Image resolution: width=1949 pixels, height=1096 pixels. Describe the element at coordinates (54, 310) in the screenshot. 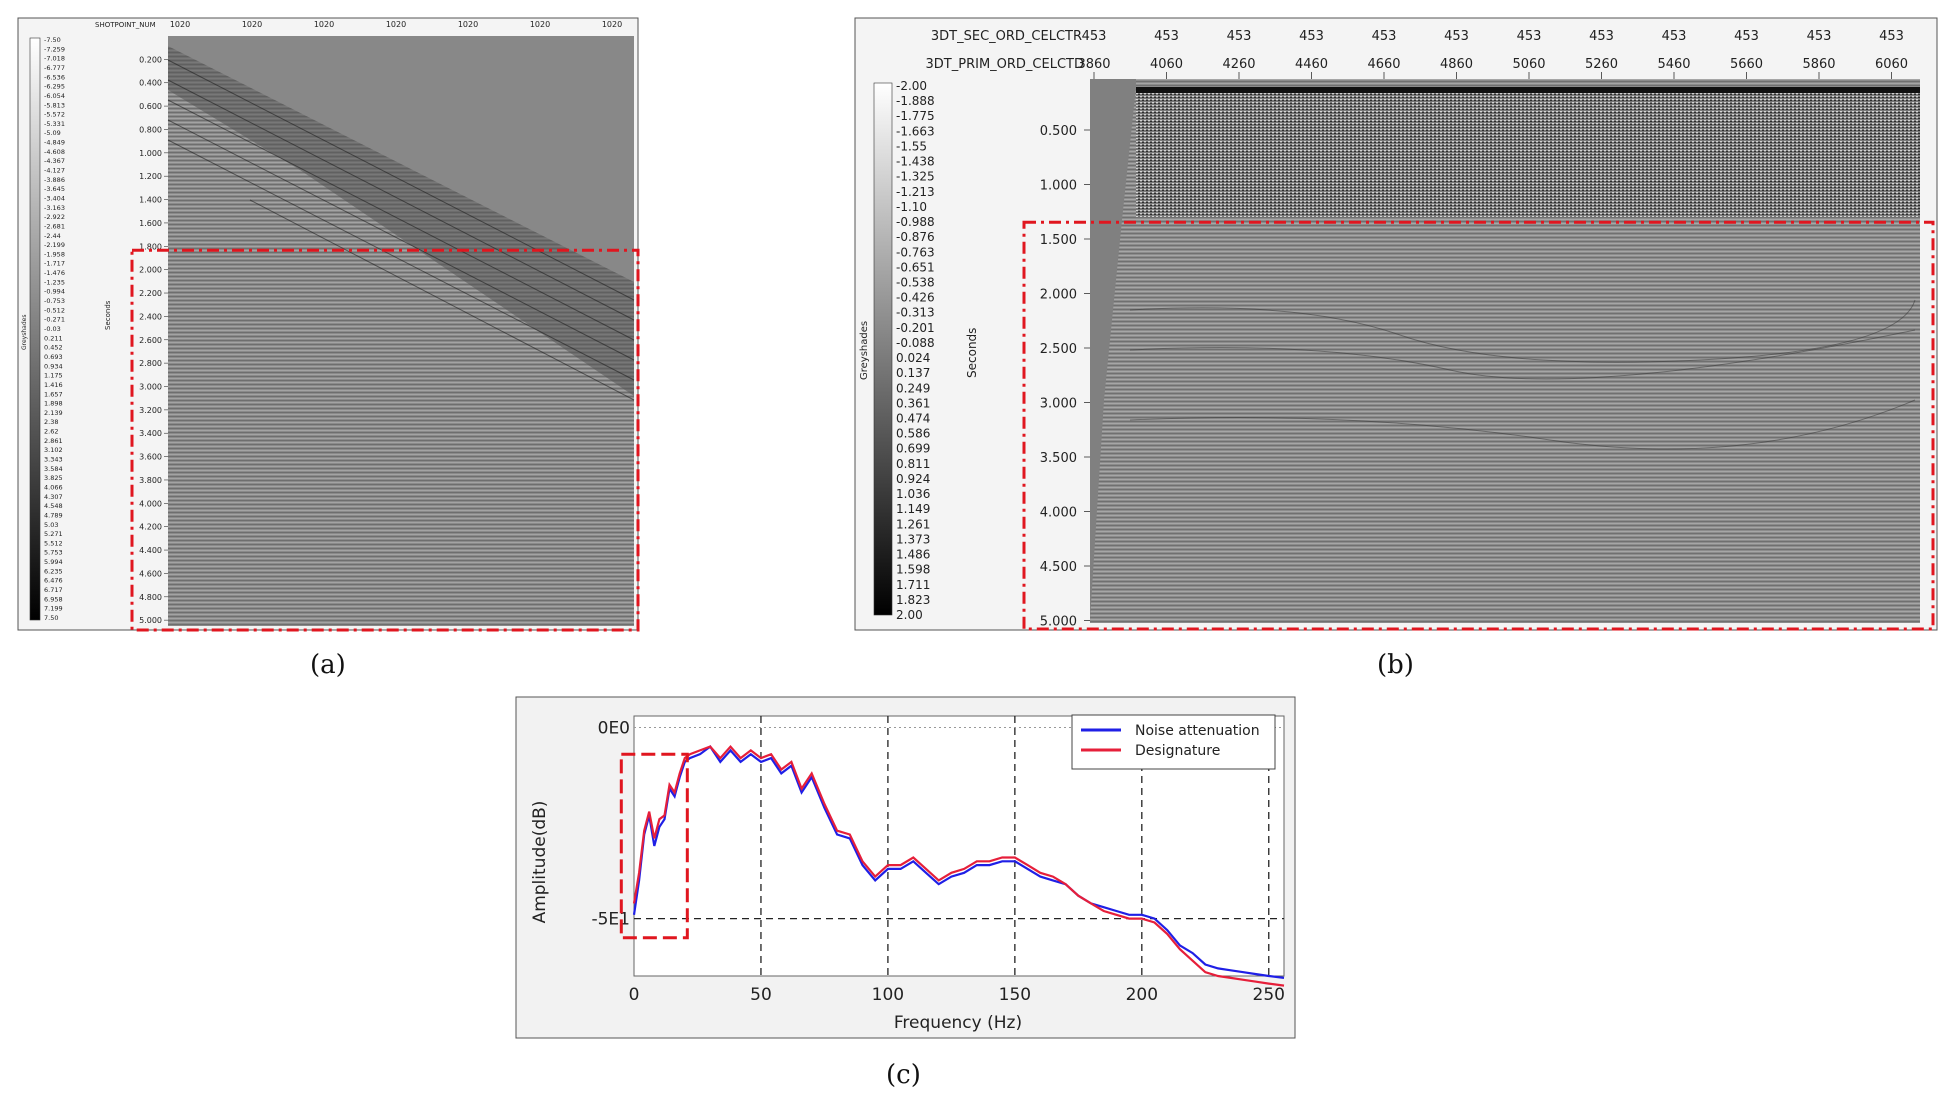

I see `colorbar-a-value: -0.512` at that location.